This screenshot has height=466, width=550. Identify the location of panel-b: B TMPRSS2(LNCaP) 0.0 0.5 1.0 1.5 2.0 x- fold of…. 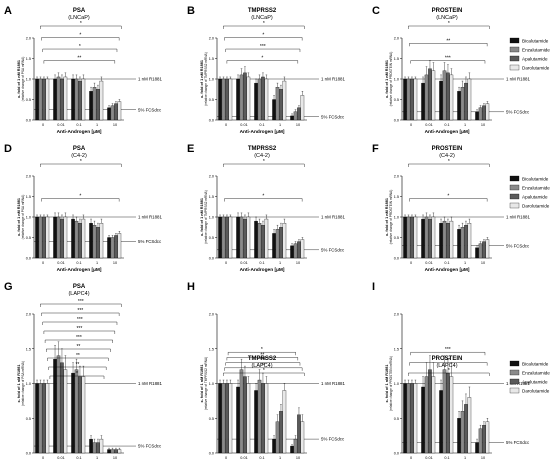
(266, 70).